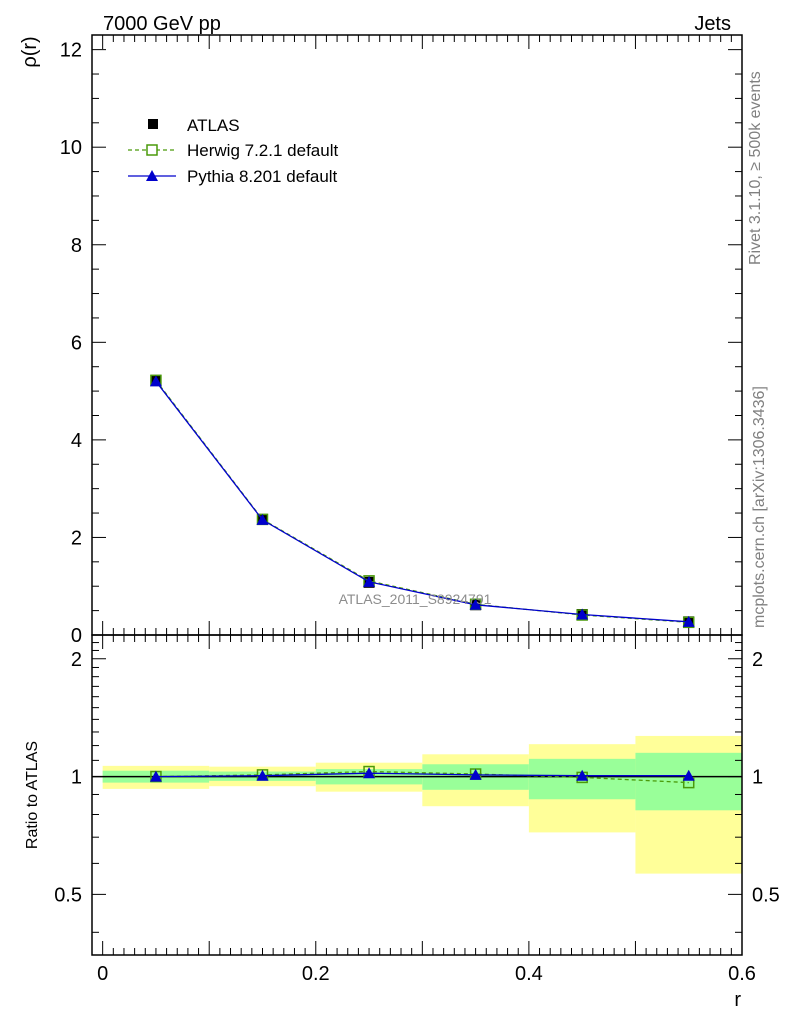 The image size is (786, 1024). Describe the element at coordinates (417, 804) in the screenshot. I see `ratio-bands` at that location.